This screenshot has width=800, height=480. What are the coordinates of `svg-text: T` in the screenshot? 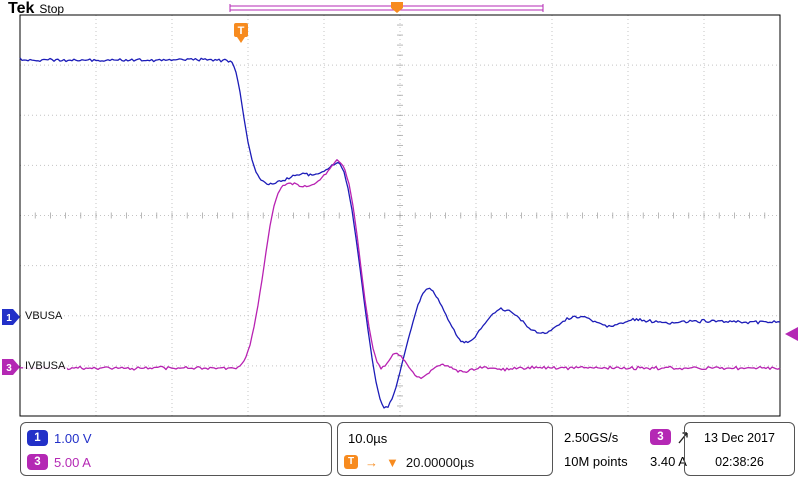 It's located at (241, 31).